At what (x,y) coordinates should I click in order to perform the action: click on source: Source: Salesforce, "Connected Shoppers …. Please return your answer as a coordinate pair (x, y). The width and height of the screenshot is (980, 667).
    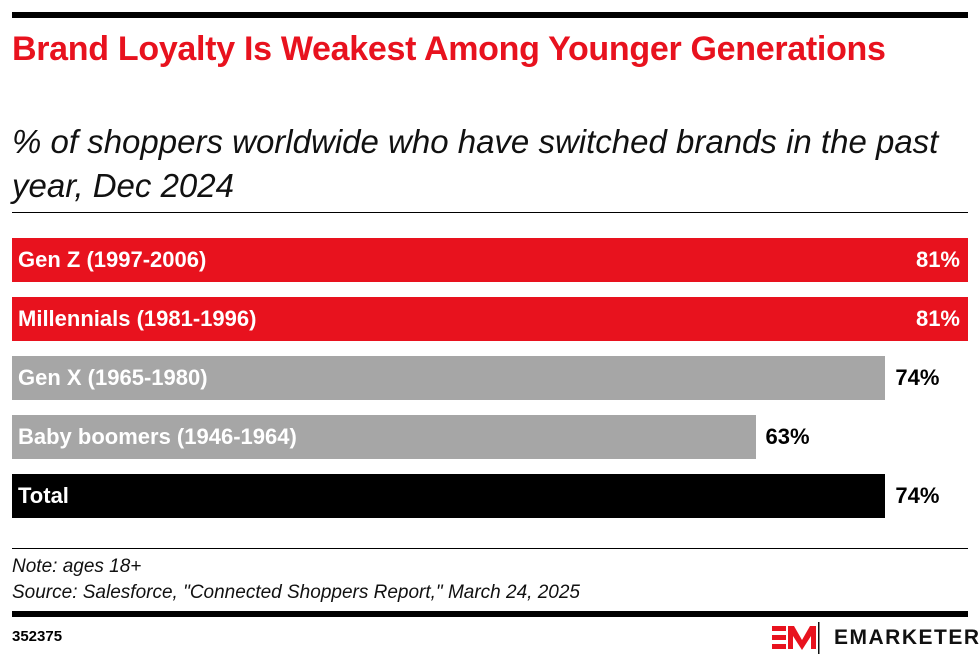
    Looking at the image, I should click on (296, 592).